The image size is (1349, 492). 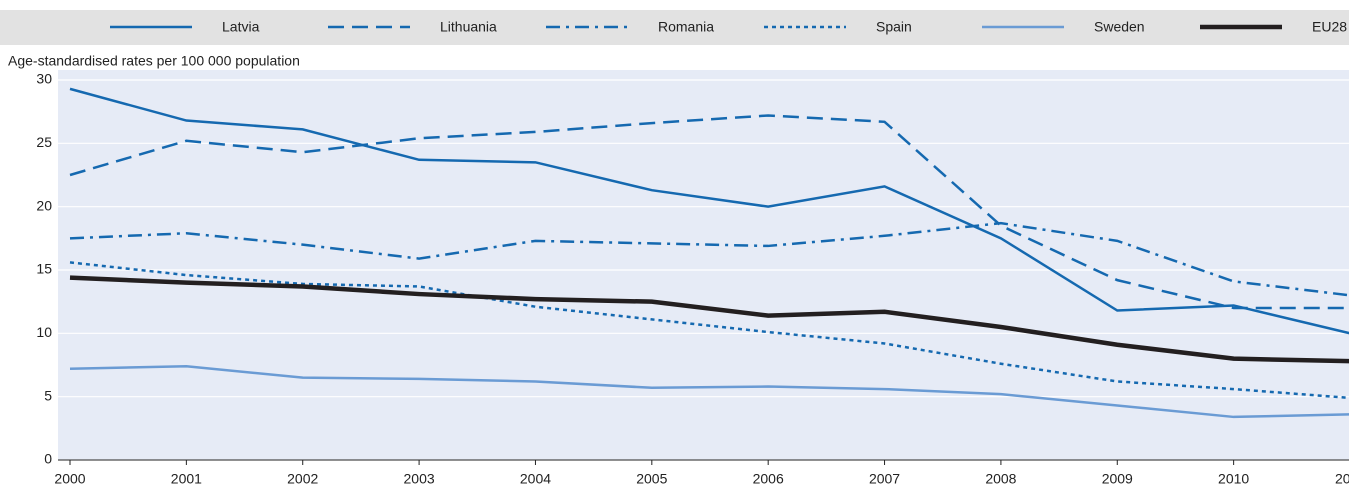 I want to click on y-tick-label: 25, so click(x=44, y=142).